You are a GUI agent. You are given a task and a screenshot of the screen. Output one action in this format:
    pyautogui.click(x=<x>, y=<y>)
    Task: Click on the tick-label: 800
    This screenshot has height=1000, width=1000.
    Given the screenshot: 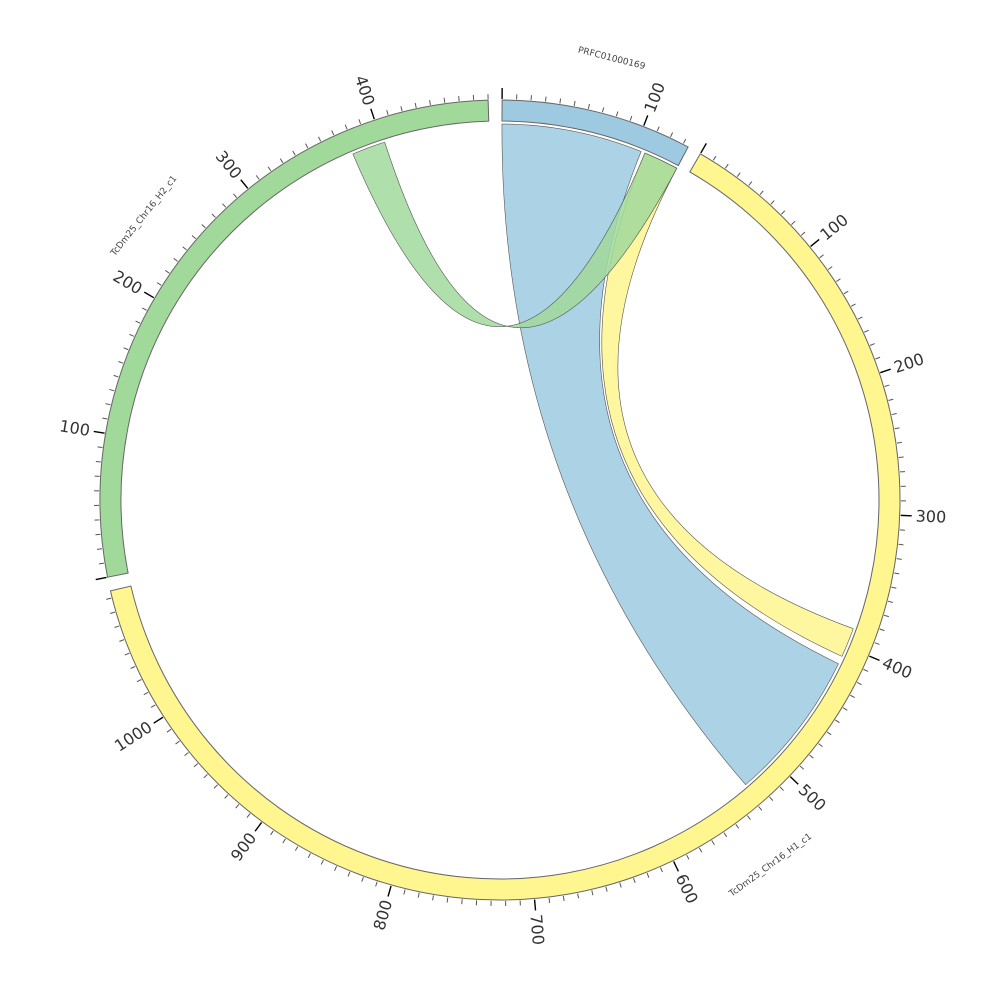 What is the action you would take?
    pyautogui.click(x=383, y=915)
    